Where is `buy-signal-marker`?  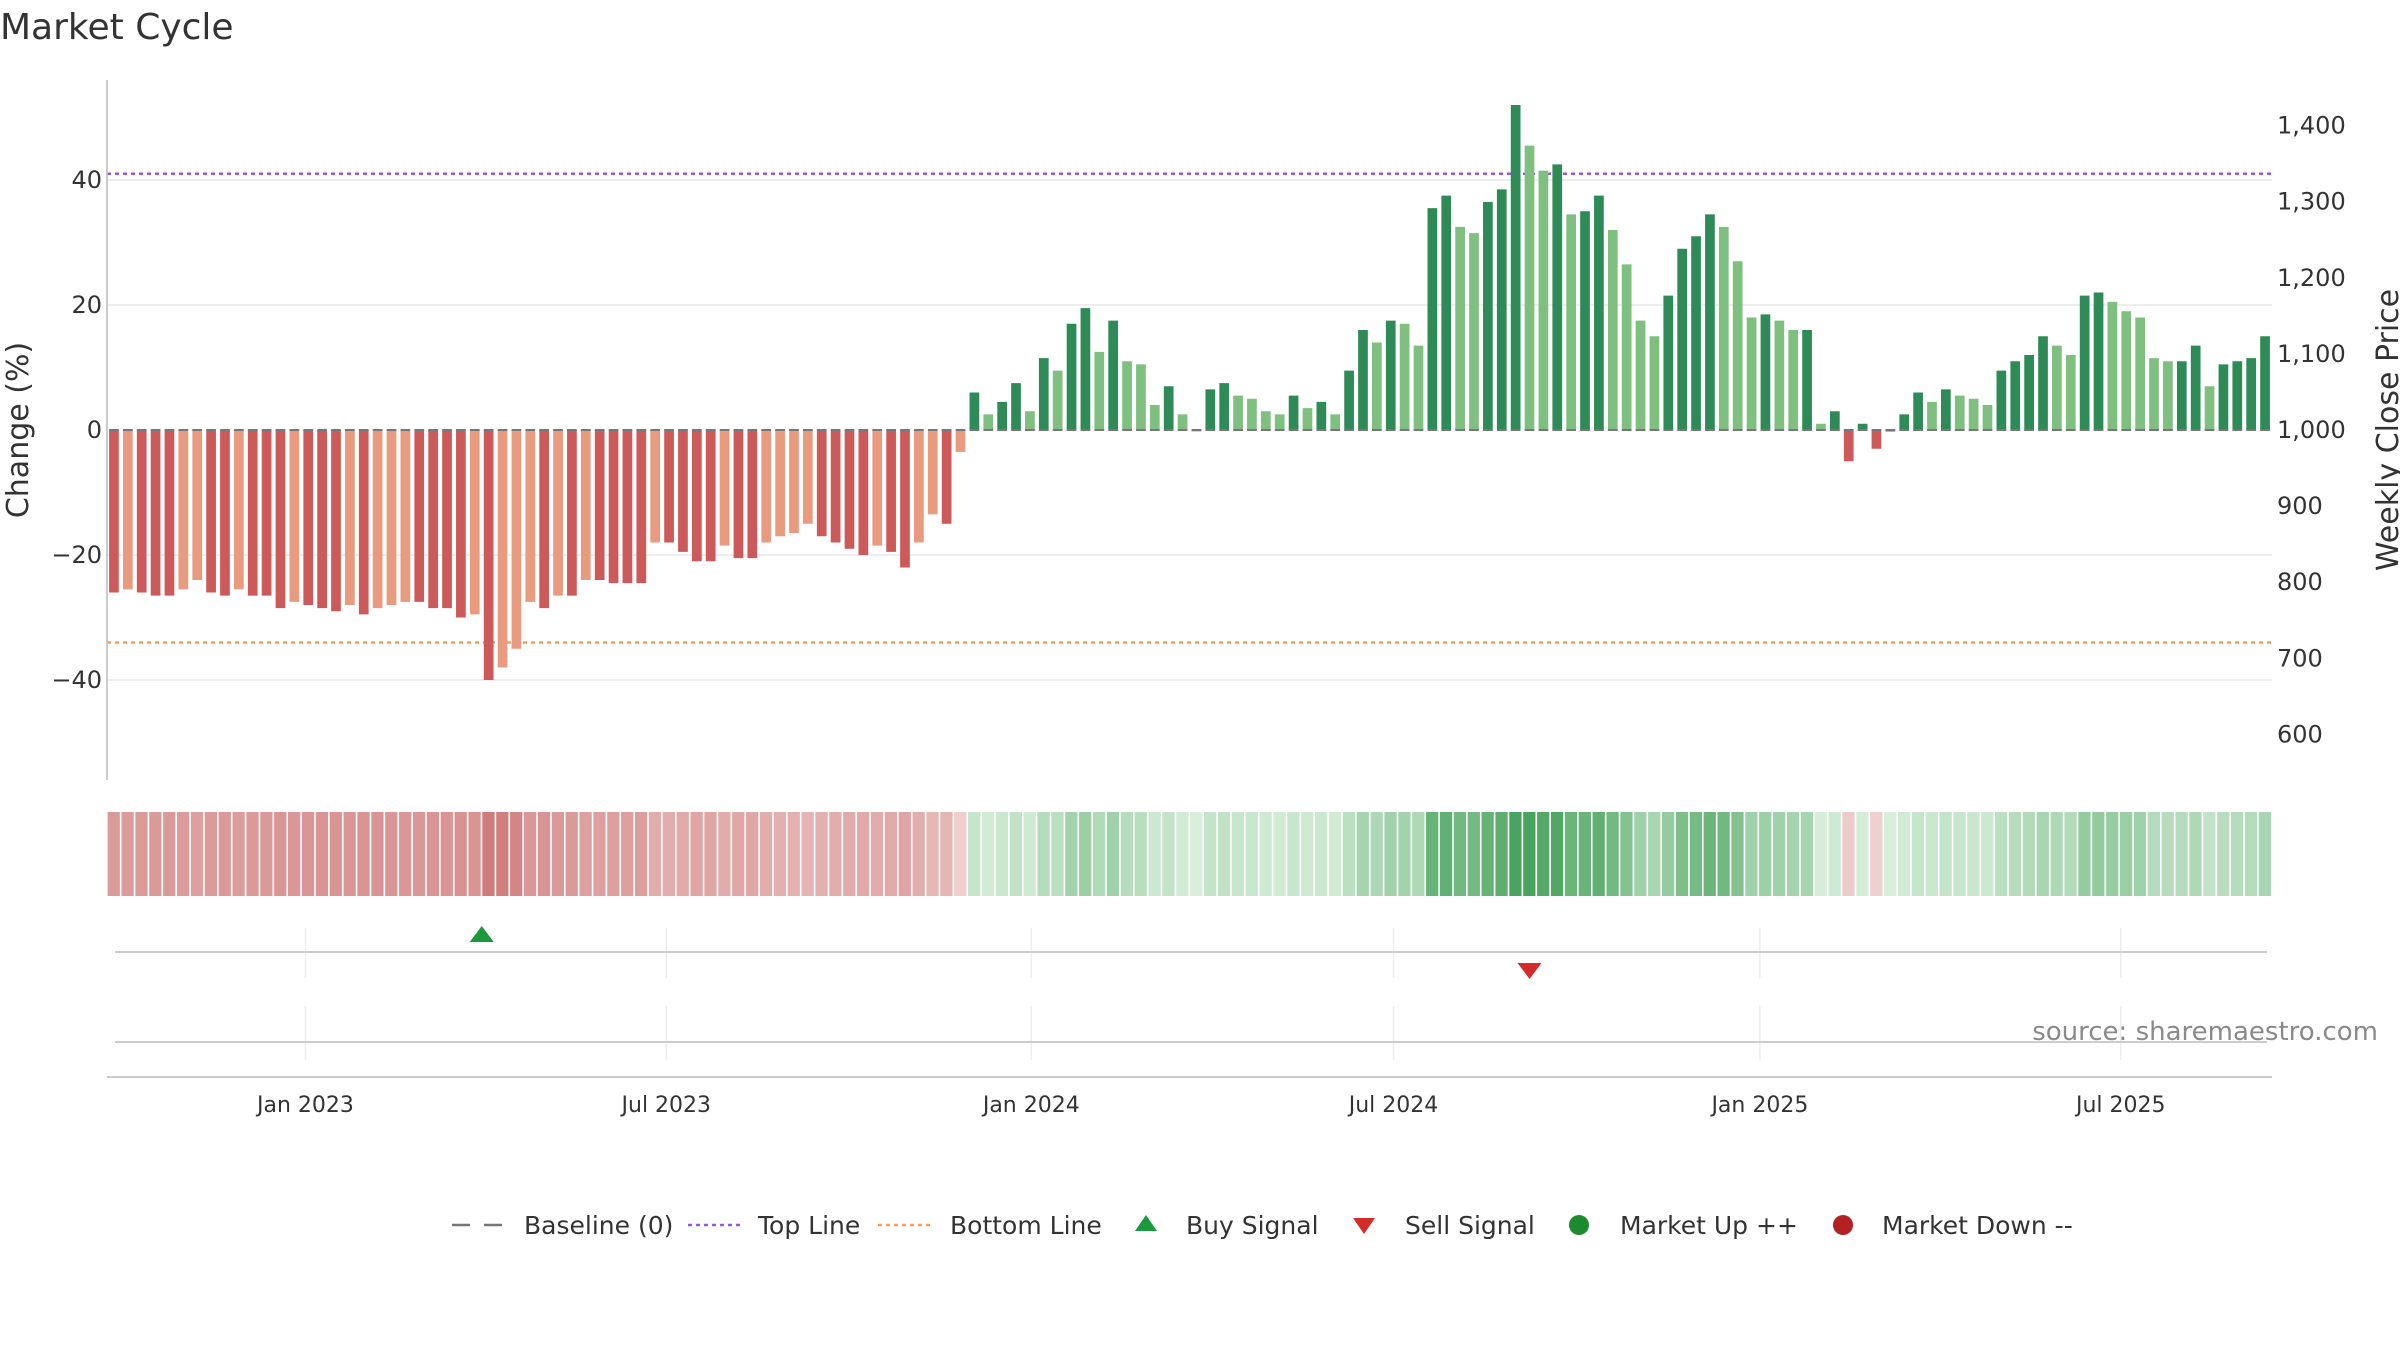 buy-signal-marker is located at coordinates (481, 934).